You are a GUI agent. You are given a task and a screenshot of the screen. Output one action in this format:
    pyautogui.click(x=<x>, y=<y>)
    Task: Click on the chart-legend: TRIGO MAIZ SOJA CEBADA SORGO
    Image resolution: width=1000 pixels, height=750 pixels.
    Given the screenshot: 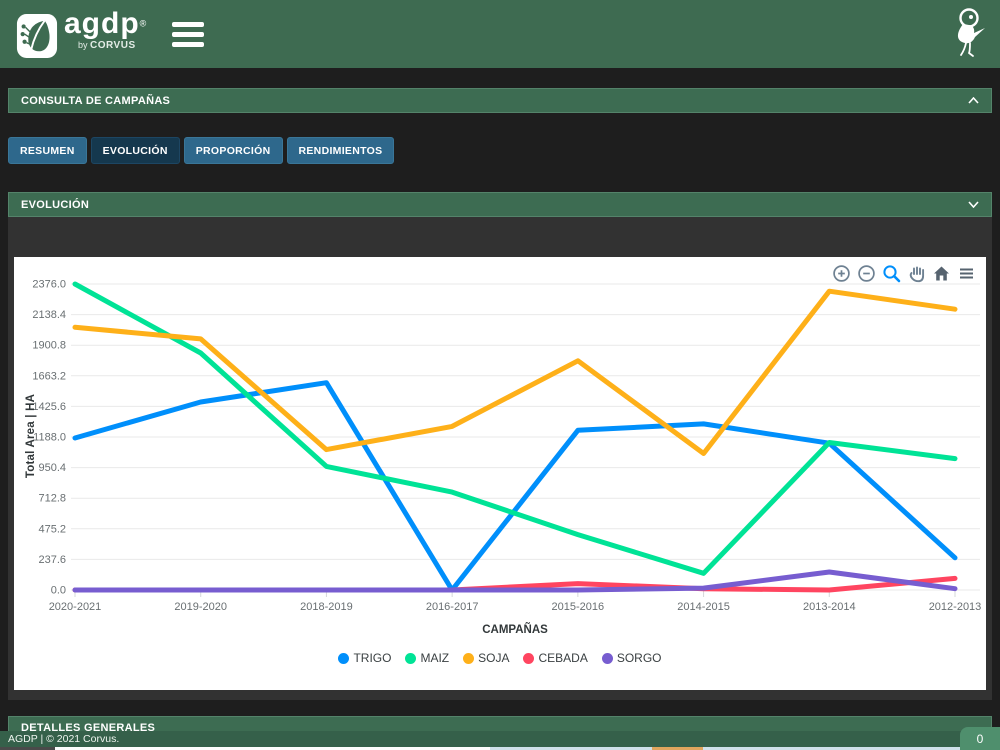 What is the action you would take?
    pyautogui.click(x=500, y=658)
    